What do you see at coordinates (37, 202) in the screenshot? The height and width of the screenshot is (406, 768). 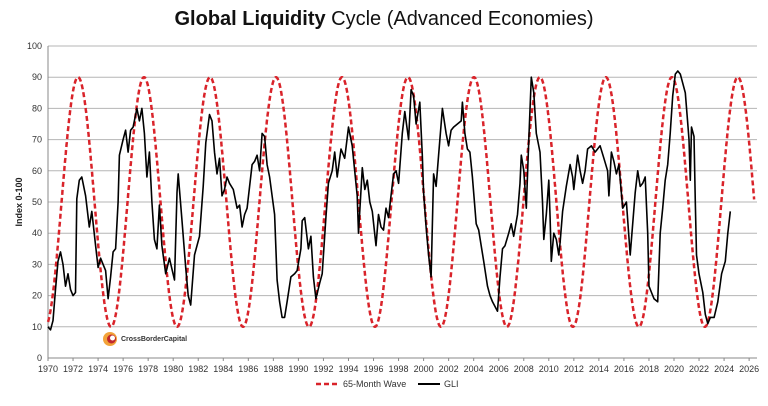 I see `y-tick-label: 50` at bounding box center [37, 202].